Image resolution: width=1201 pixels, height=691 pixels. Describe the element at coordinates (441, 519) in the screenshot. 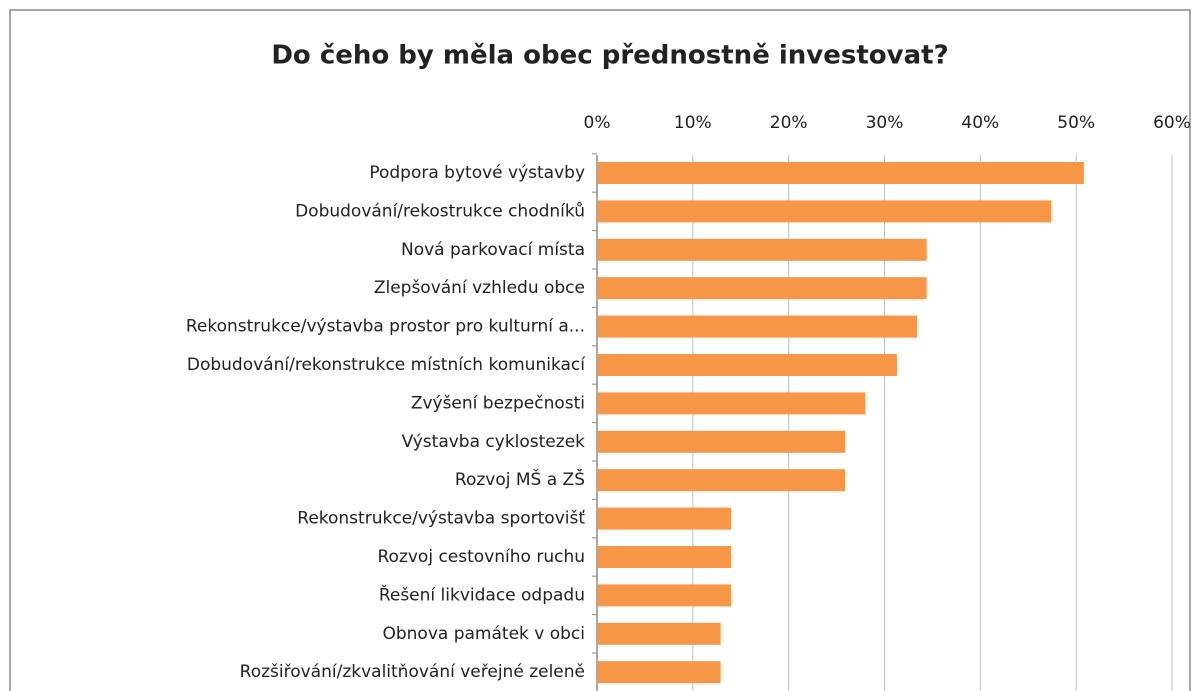

I see `y-tick-label: Rekonstrukce/výstavba sportovišť` at that location.